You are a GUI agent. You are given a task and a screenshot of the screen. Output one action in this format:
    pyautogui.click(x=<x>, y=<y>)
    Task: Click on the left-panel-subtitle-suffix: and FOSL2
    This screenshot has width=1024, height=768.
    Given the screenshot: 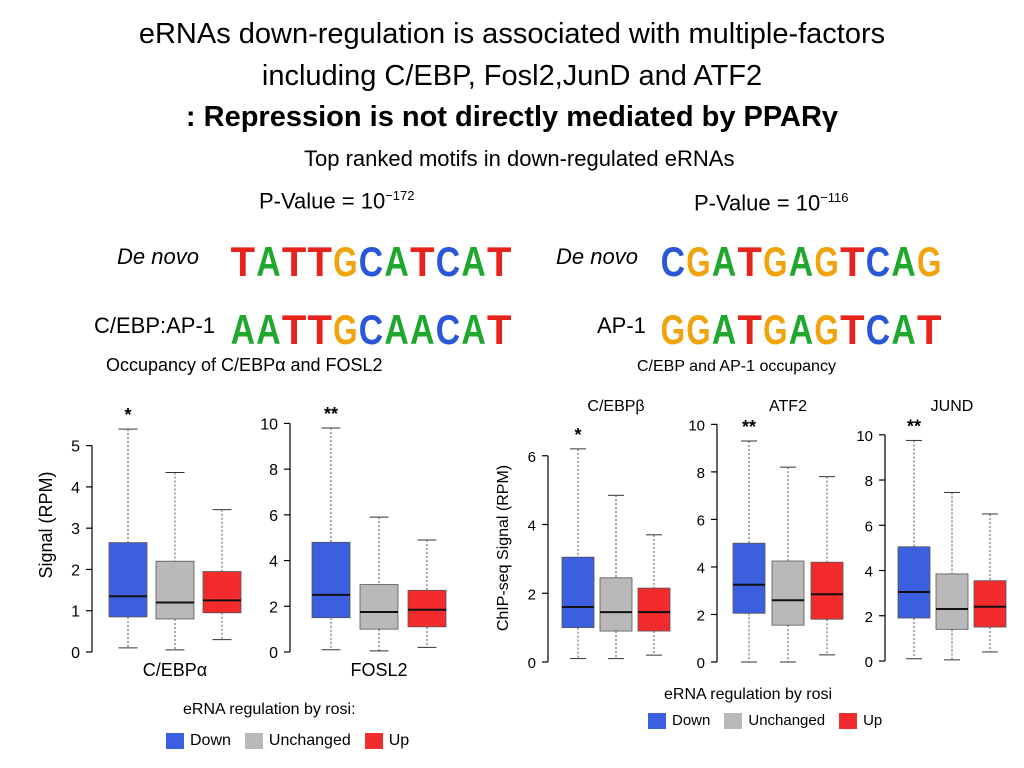 What is the action you would take?
    pyautogui.click(x=334, y=365)
    